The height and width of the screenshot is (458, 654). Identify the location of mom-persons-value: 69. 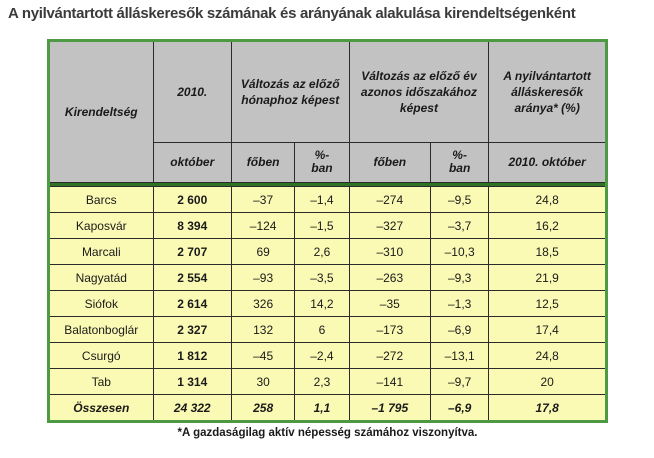
(263, 251).